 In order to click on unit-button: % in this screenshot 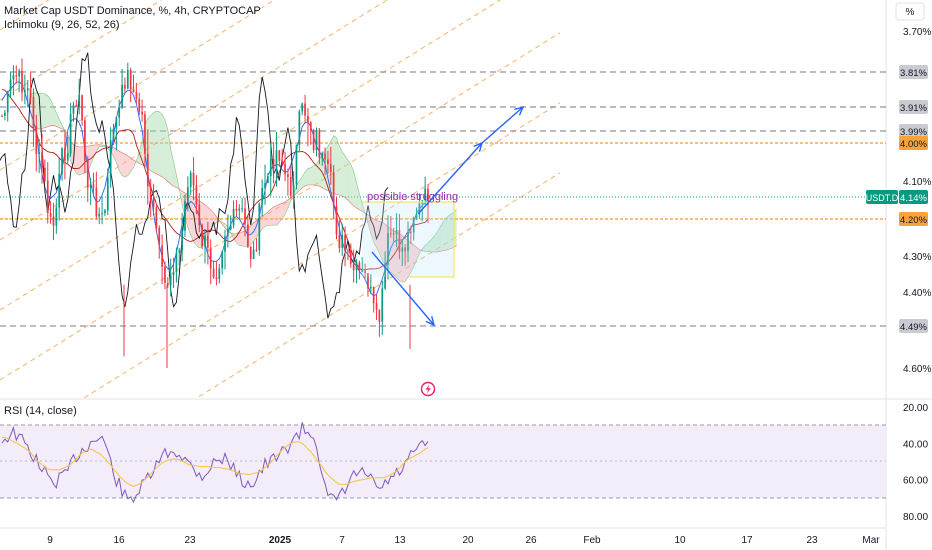, I will do `click(910, 11)`.